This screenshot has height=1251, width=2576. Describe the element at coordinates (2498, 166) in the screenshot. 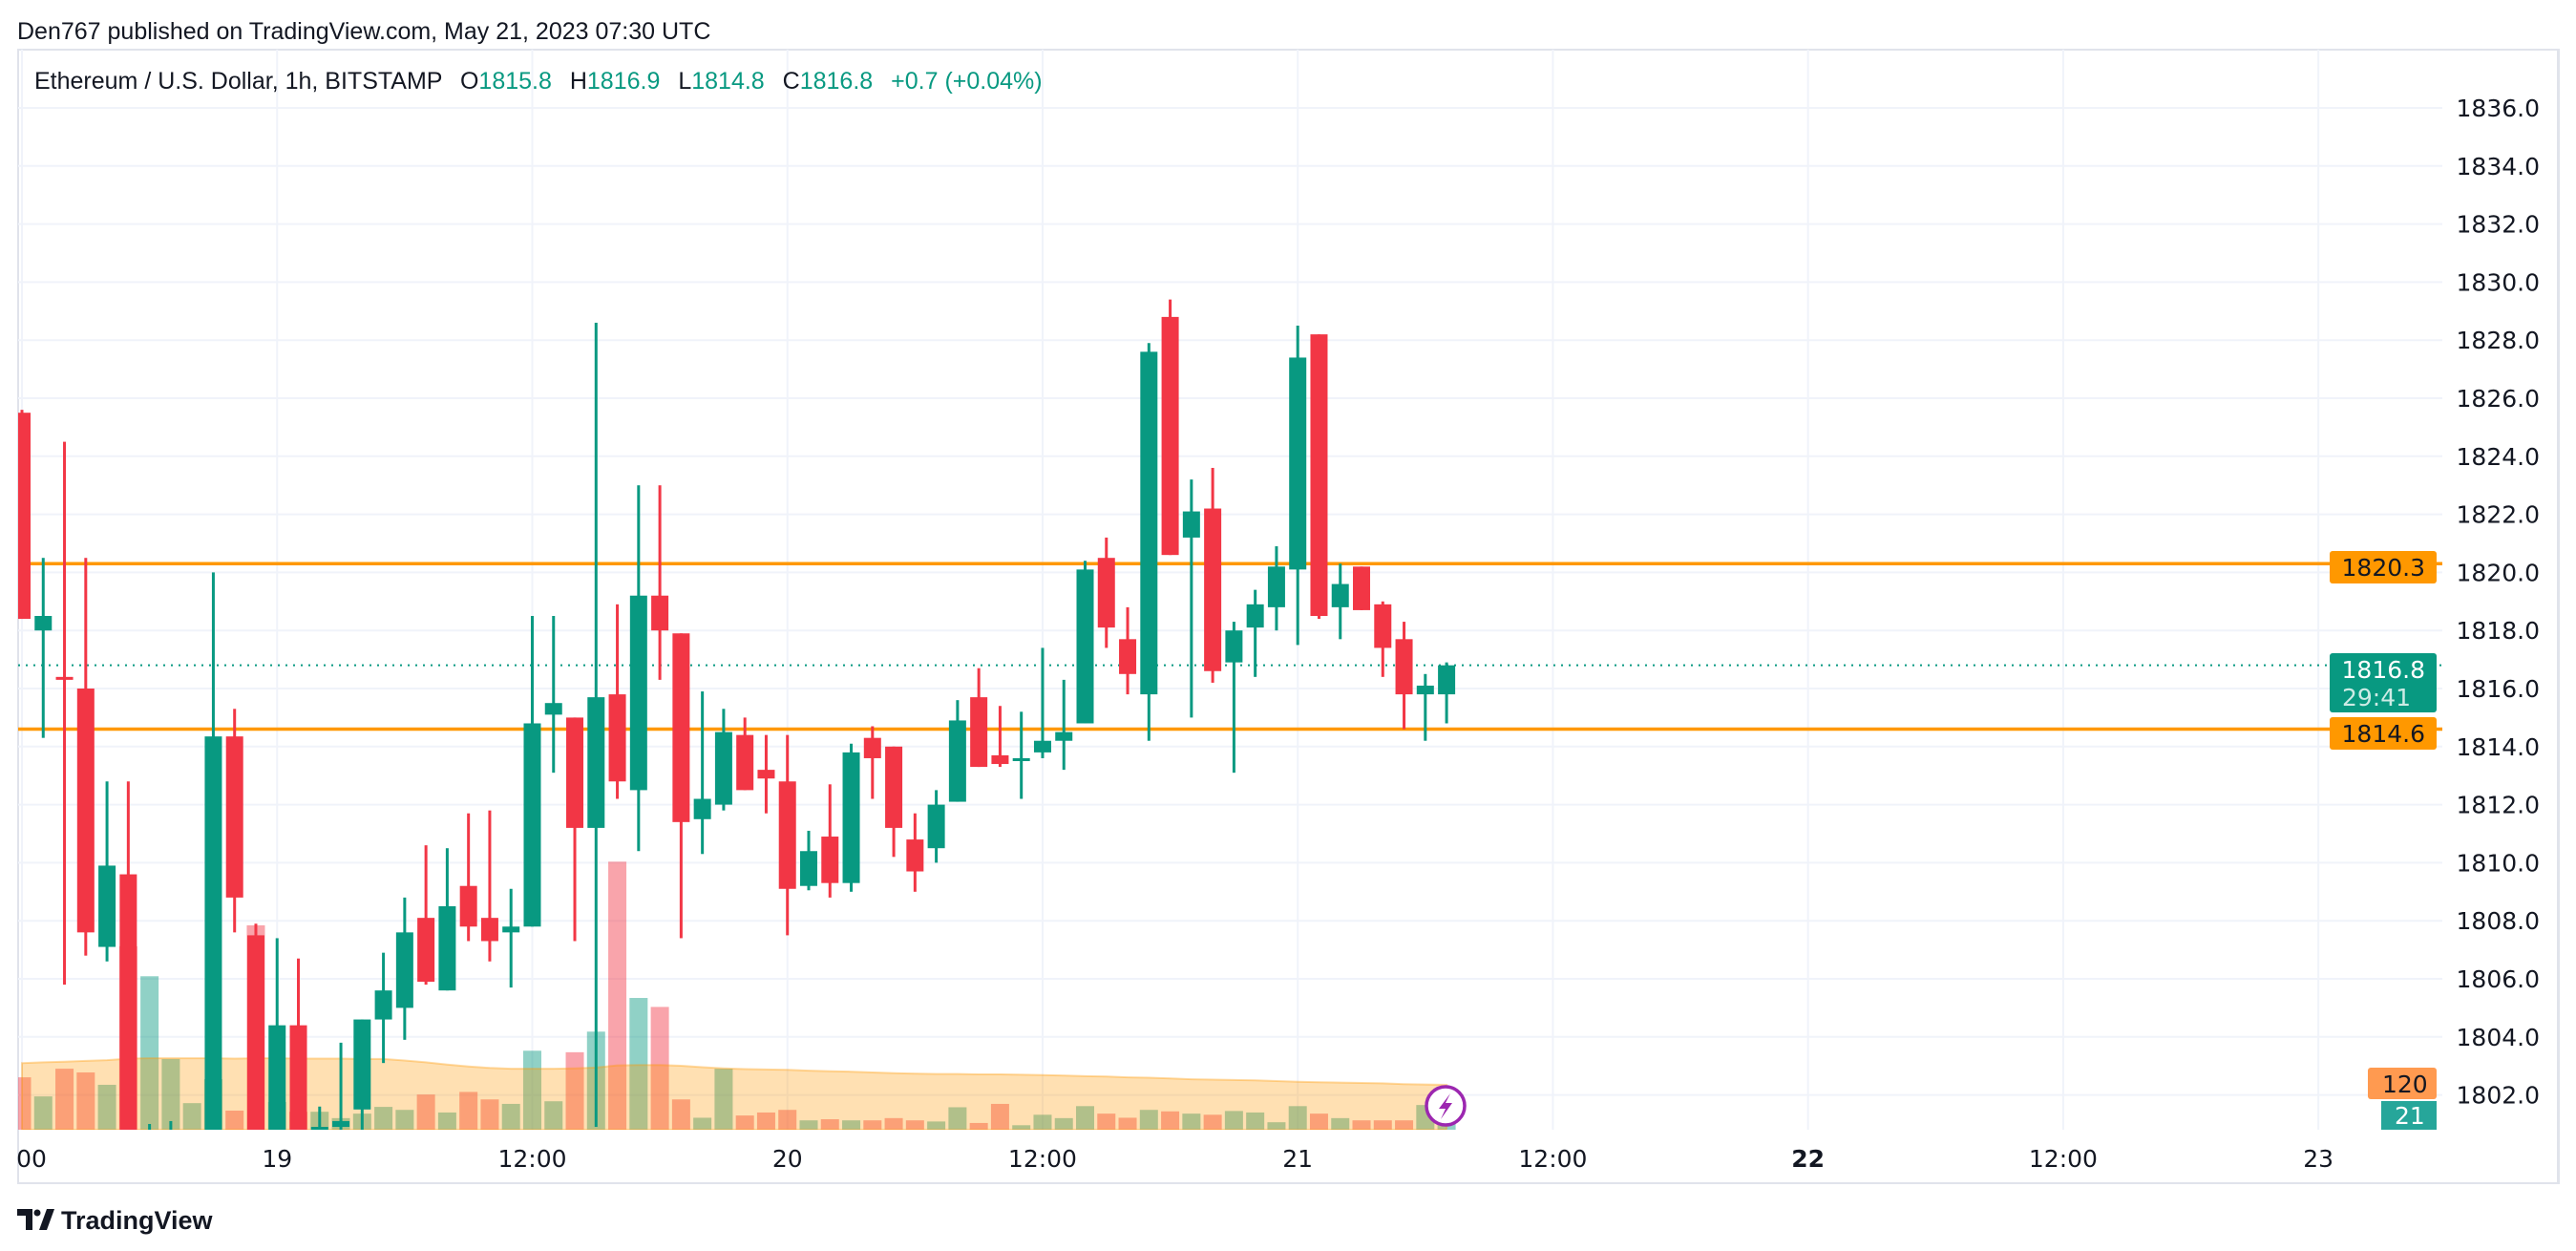

I see `price-tick-label: 1834.0` at that location.